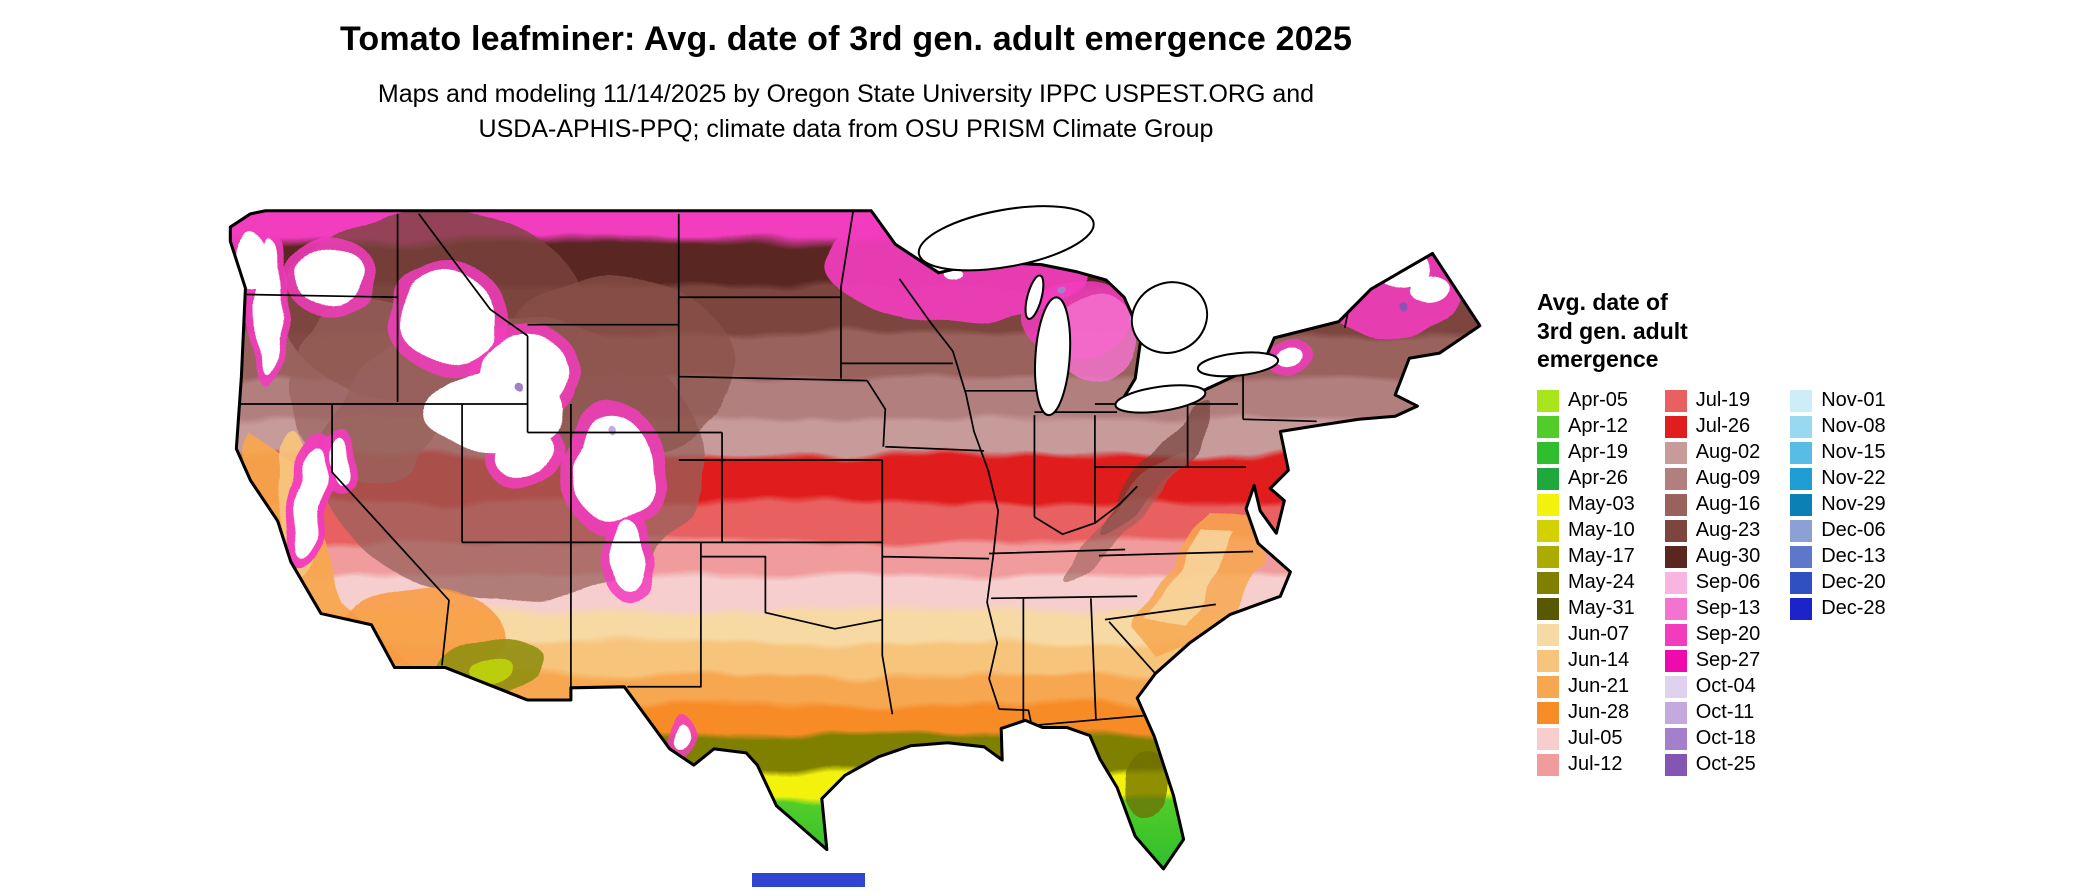 This screenshot has height=892, width=2100. What do you see at coordinates (1006, 238) in the screenshot?
I see `lake-superior` at bounding box center [1006, 238].